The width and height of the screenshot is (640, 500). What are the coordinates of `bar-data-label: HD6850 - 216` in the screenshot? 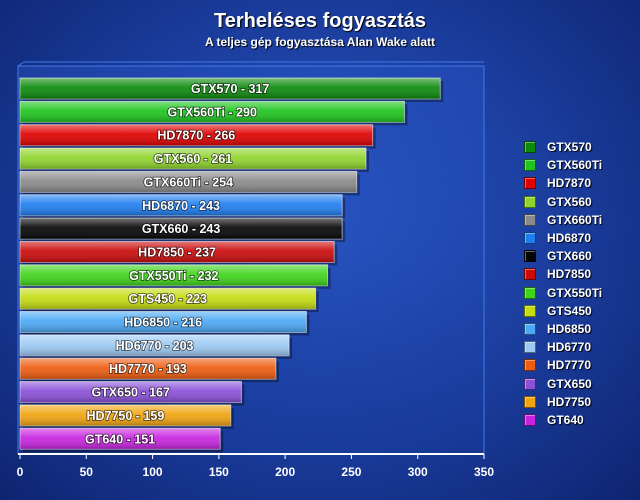 It's located at (163, 323).